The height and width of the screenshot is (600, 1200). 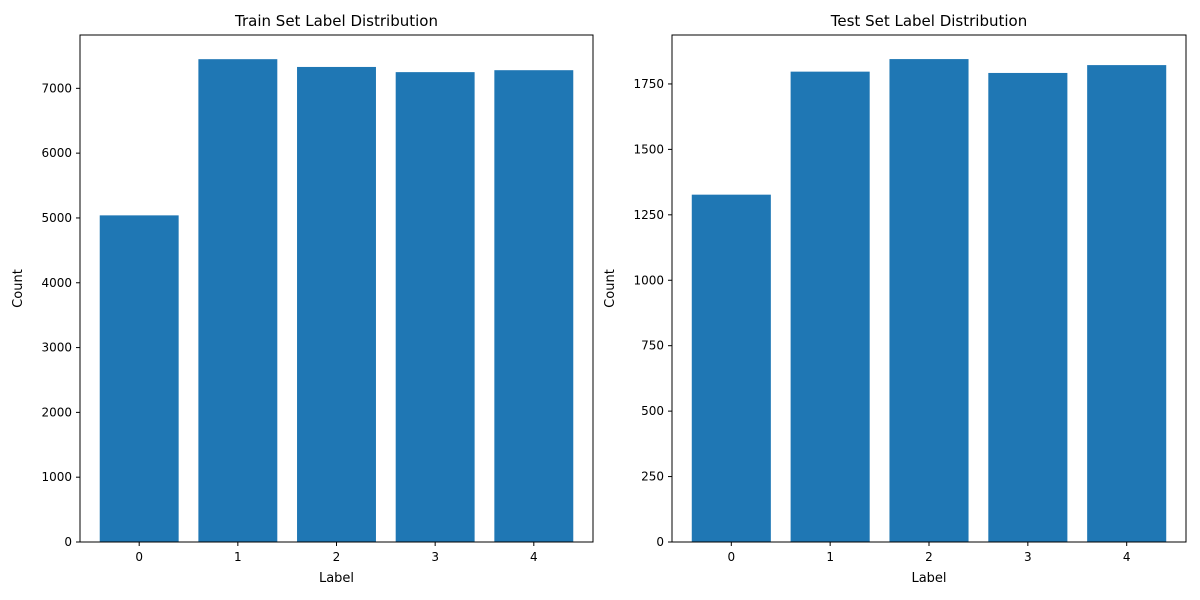 What do you see at coordinates (336, 21) in the screenshot?
I see `chart-title: Train Set Label Distribution` at bounding box center [336, 21].